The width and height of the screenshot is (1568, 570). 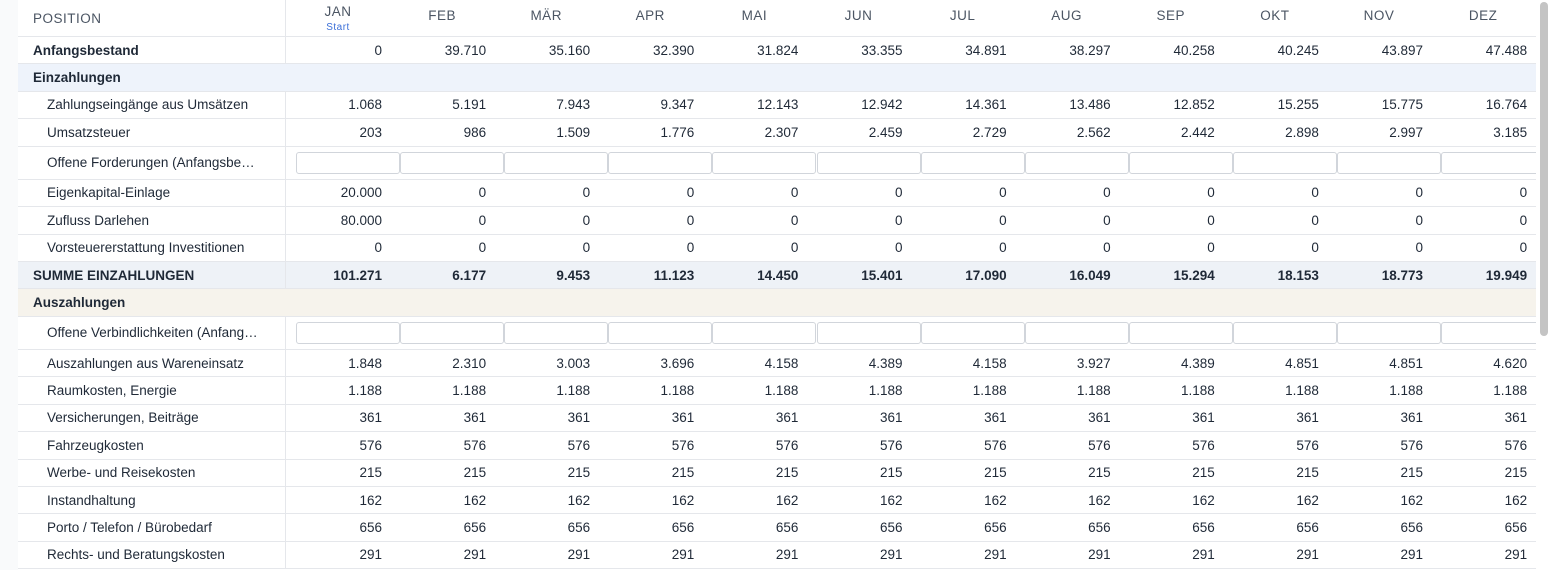 I want to click on section-title: Auszahlungen, so click(x=79, y=303).